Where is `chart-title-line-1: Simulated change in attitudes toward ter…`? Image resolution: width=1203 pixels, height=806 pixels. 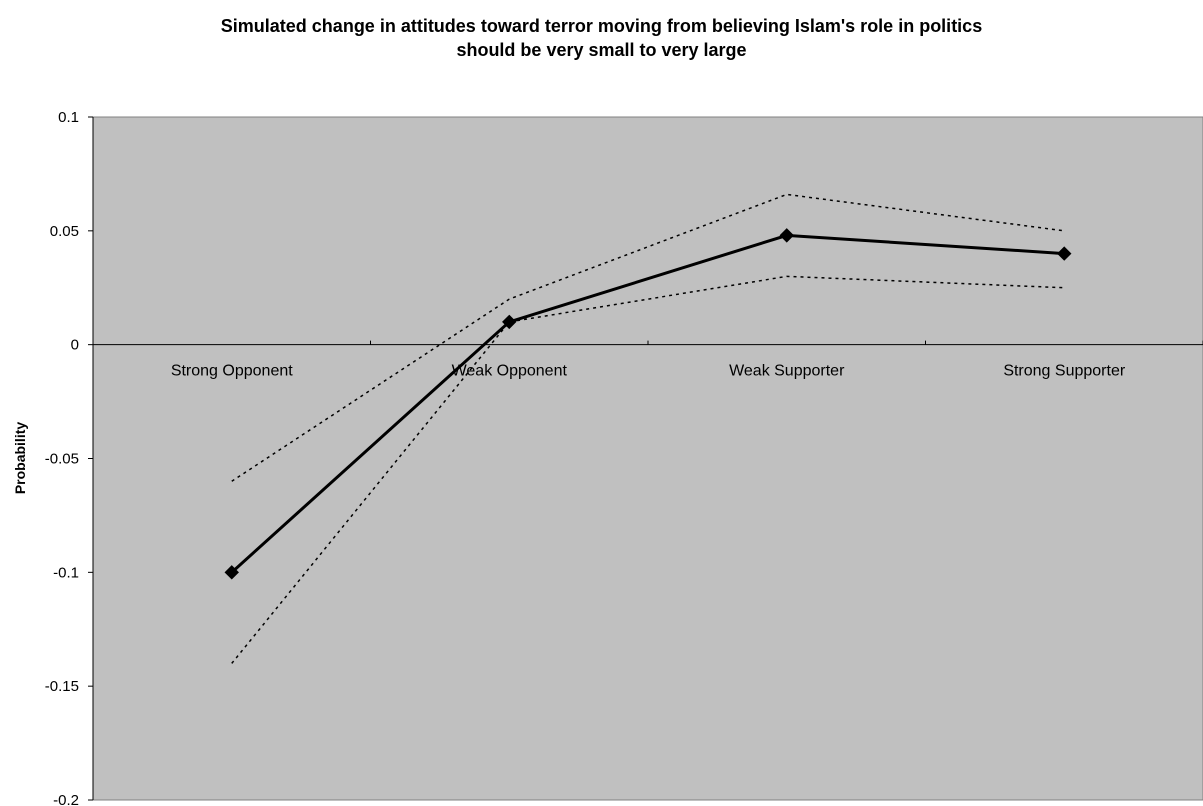
chart-title-line-1: Simulated change in attitudes toward ter… is located at coordinates (601, 26).